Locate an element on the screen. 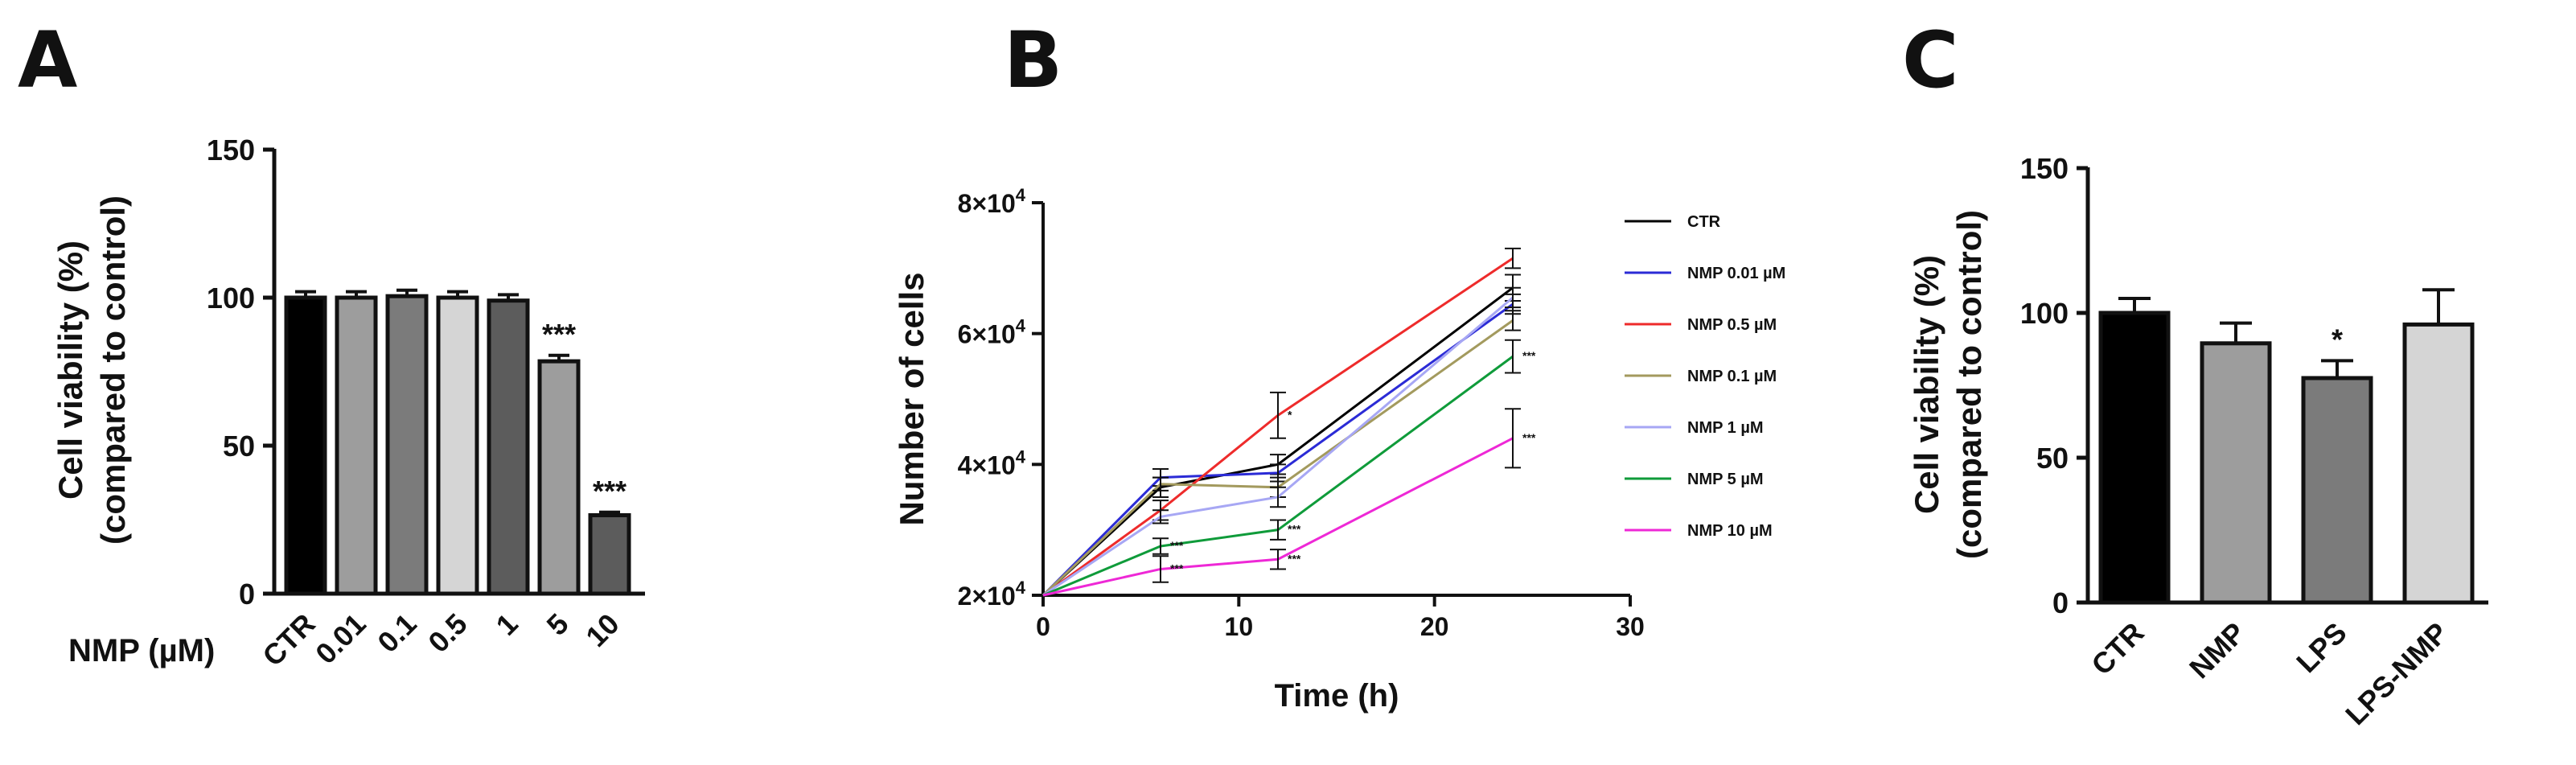  legend-label: NMP 1 µM is located at coordinates (1725, 428).